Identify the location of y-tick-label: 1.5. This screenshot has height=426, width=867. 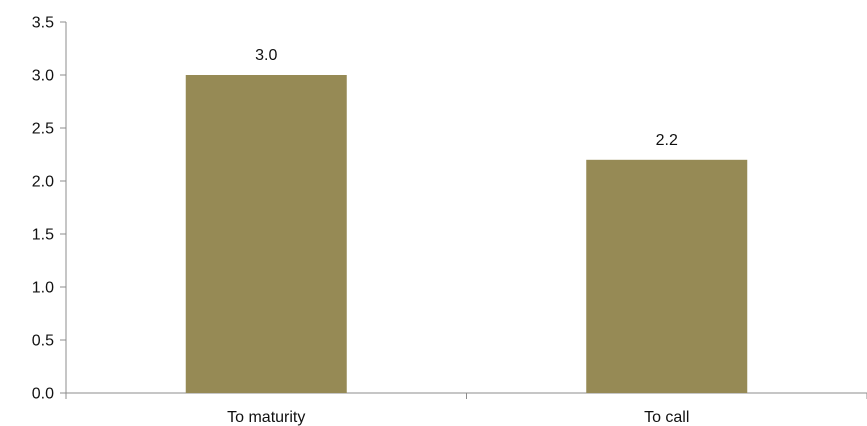
(43, 235).